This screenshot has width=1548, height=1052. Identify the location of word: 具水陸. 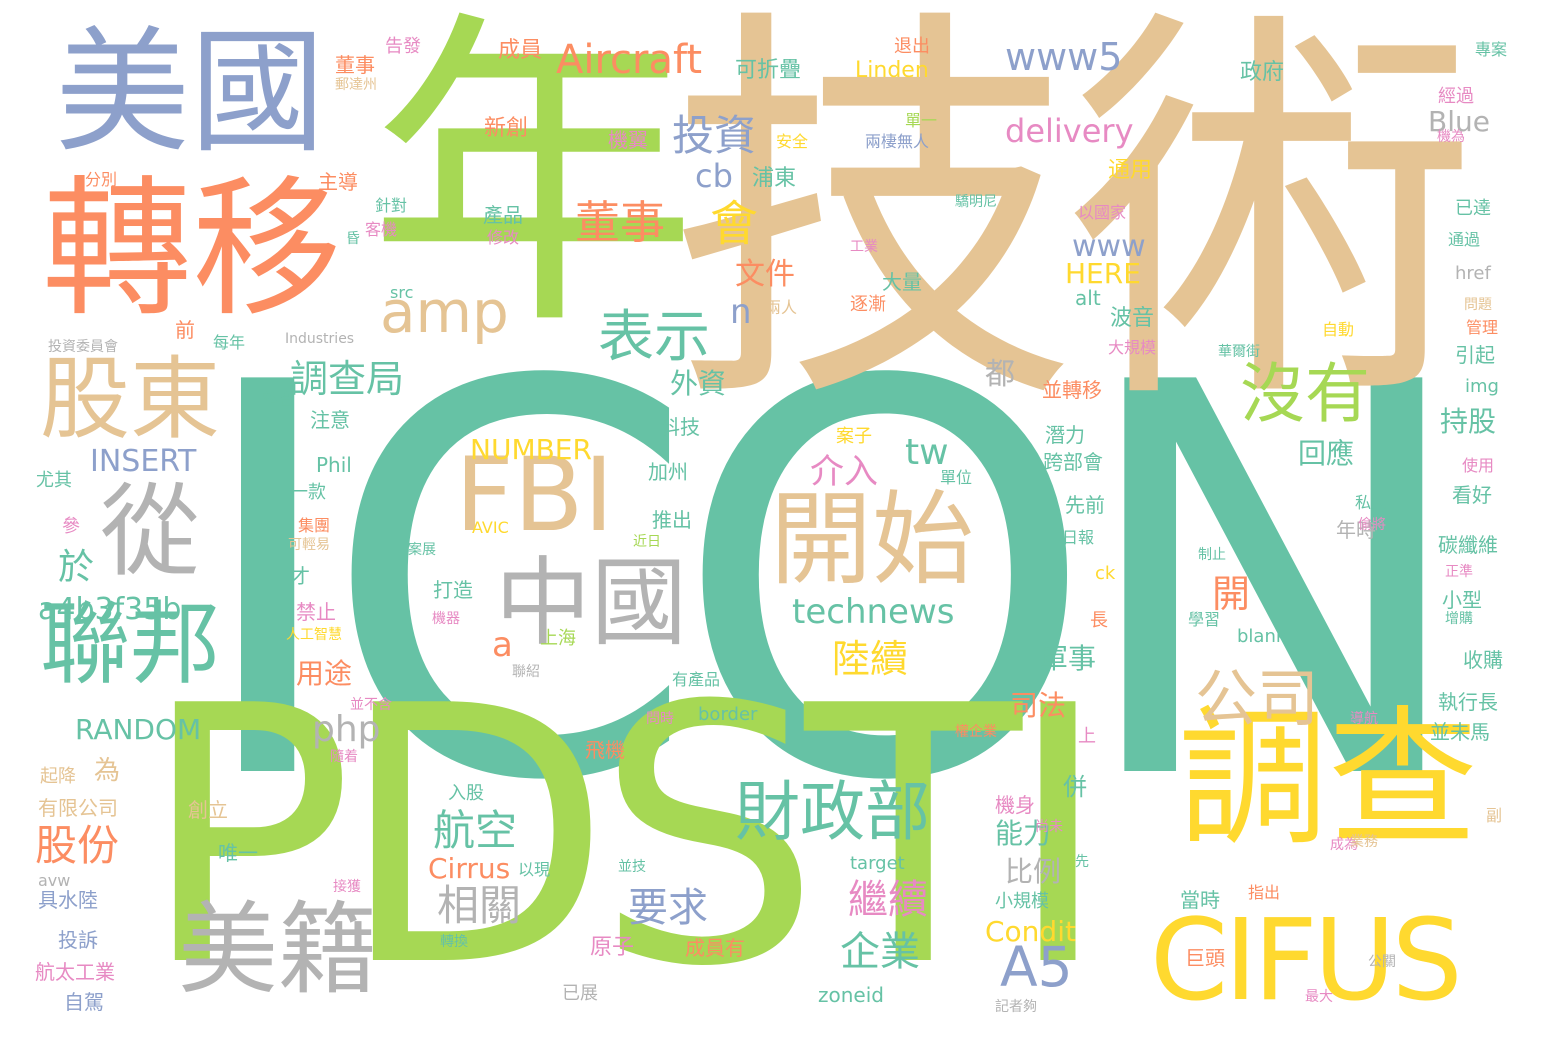
(68, 900).